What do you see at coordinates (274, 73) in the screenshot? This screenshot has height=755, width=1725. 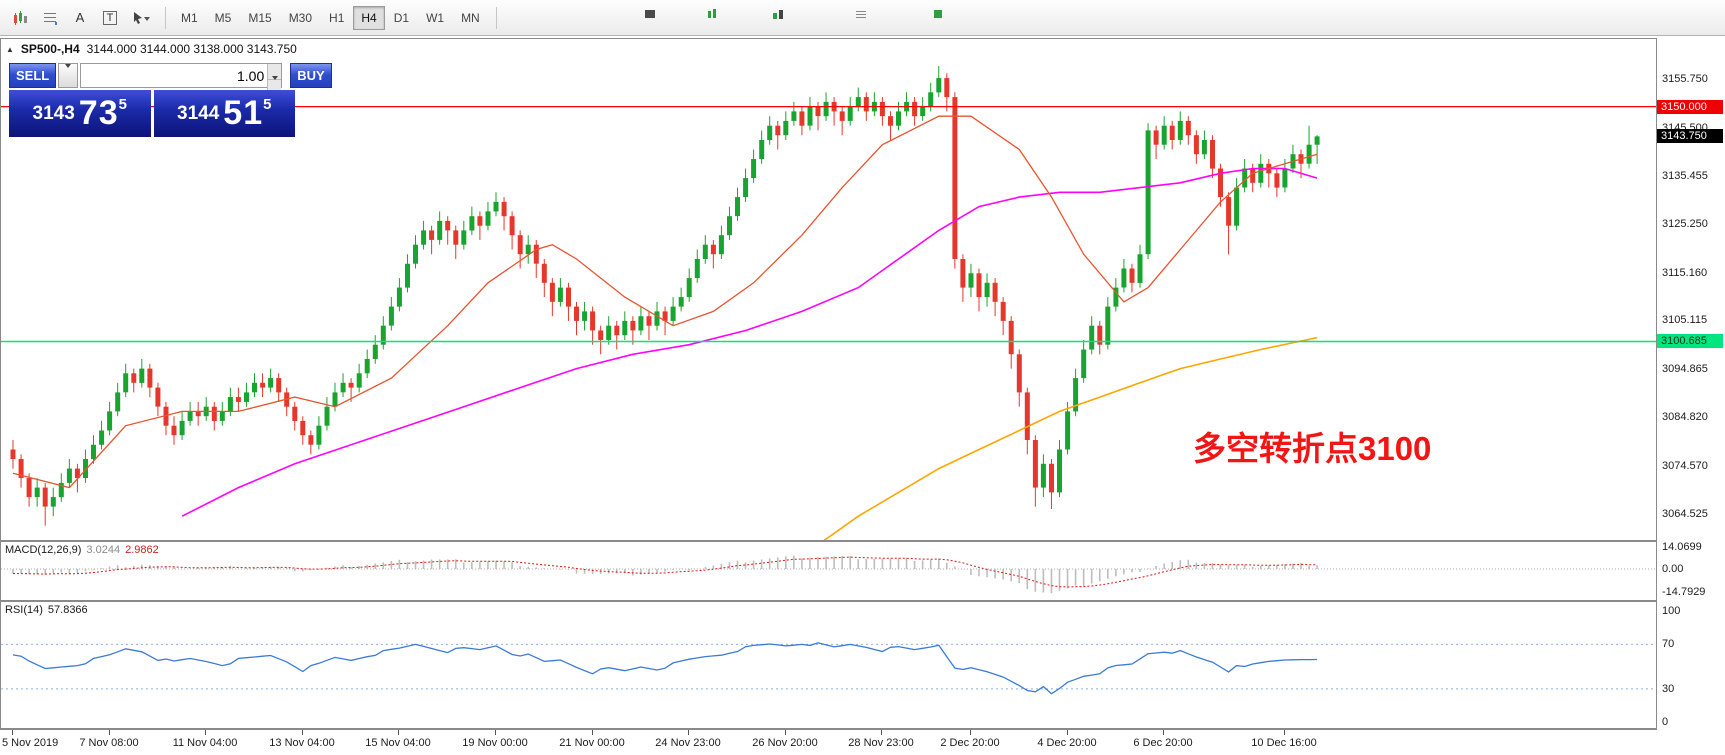 I see `volume-increase-button` at bounding box center [274, 73].